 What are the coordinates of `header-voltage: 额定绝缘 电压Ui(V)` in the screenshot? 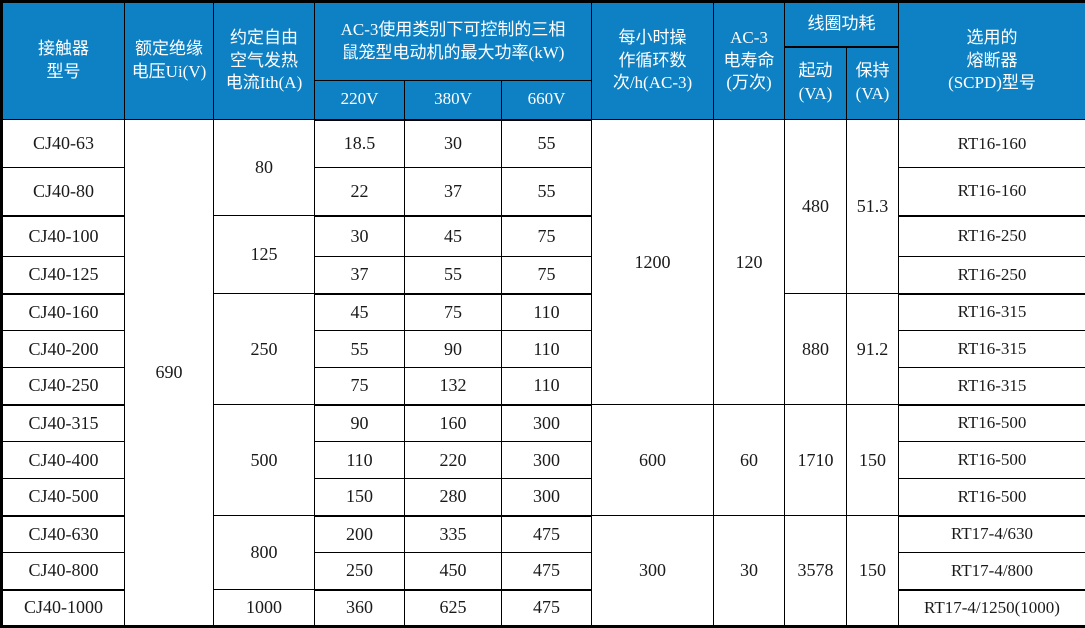 It's located at (169, 61).